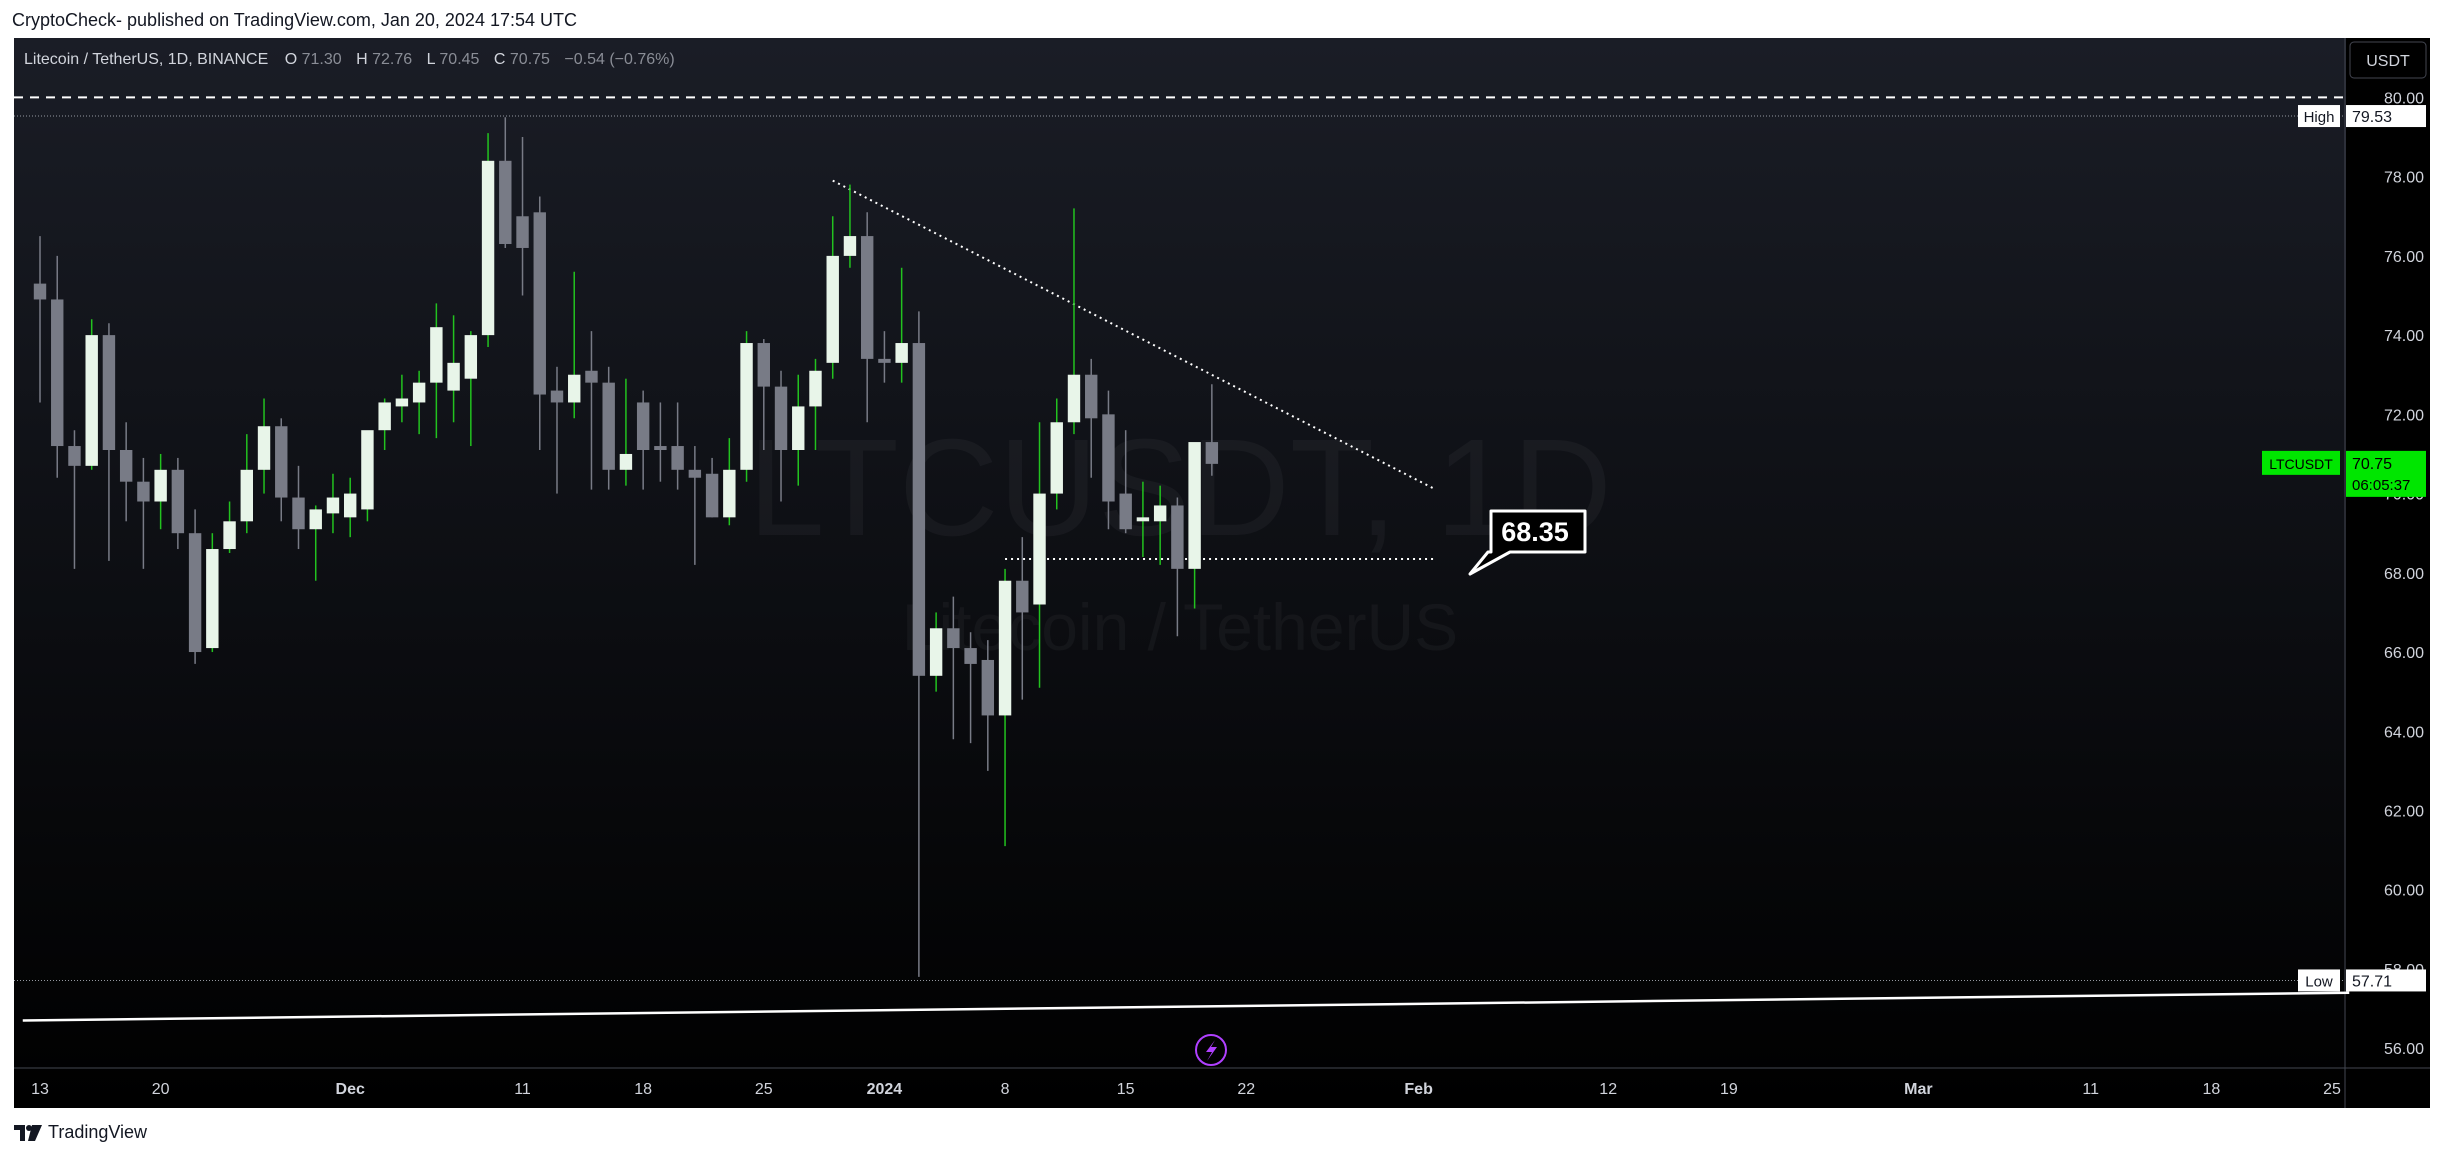  I want to click on y-tick-label: 66.00, so click(2404, 653).